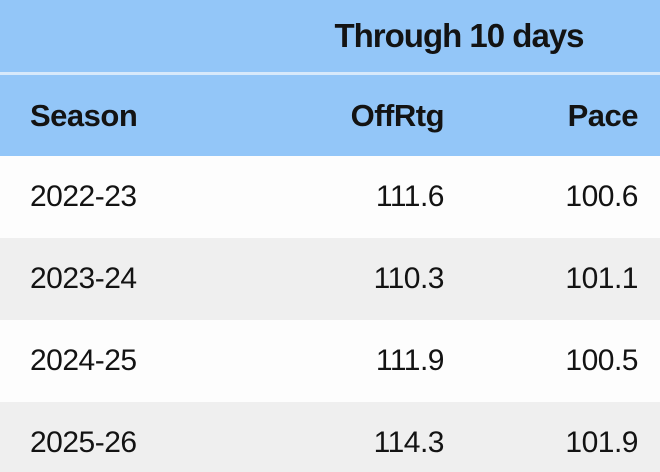  What do you see at coordinates (601, 442) in the screenshot?
I see `cell-pace: 101.9` at bounding box center [601, 442].